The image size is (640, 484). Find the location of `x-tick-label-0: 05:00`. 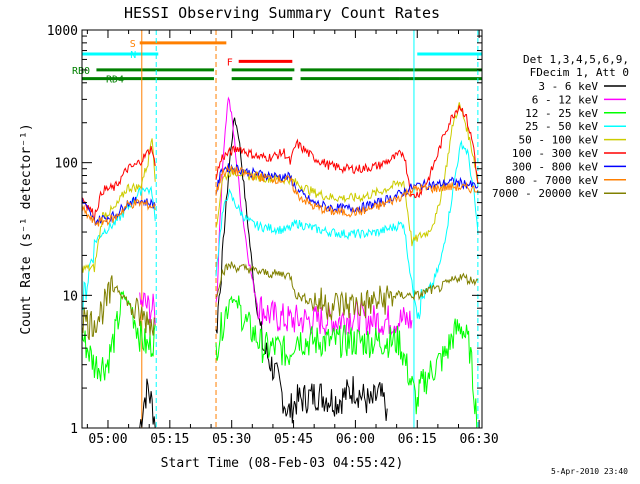

x-tick-label-0: 05:00 is located at coordinates (107, 439).